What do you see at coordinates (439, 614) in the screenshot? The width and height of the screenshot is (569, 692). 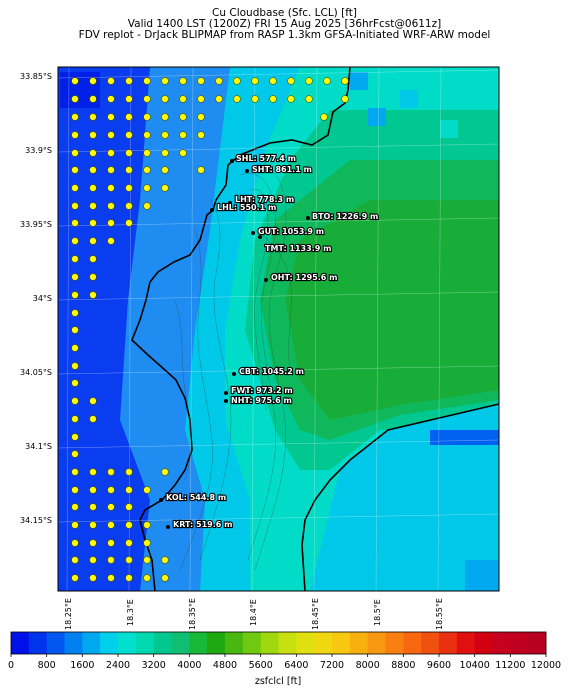 I see `lon-label: 18.55°E` at bounding box center [439, 614].